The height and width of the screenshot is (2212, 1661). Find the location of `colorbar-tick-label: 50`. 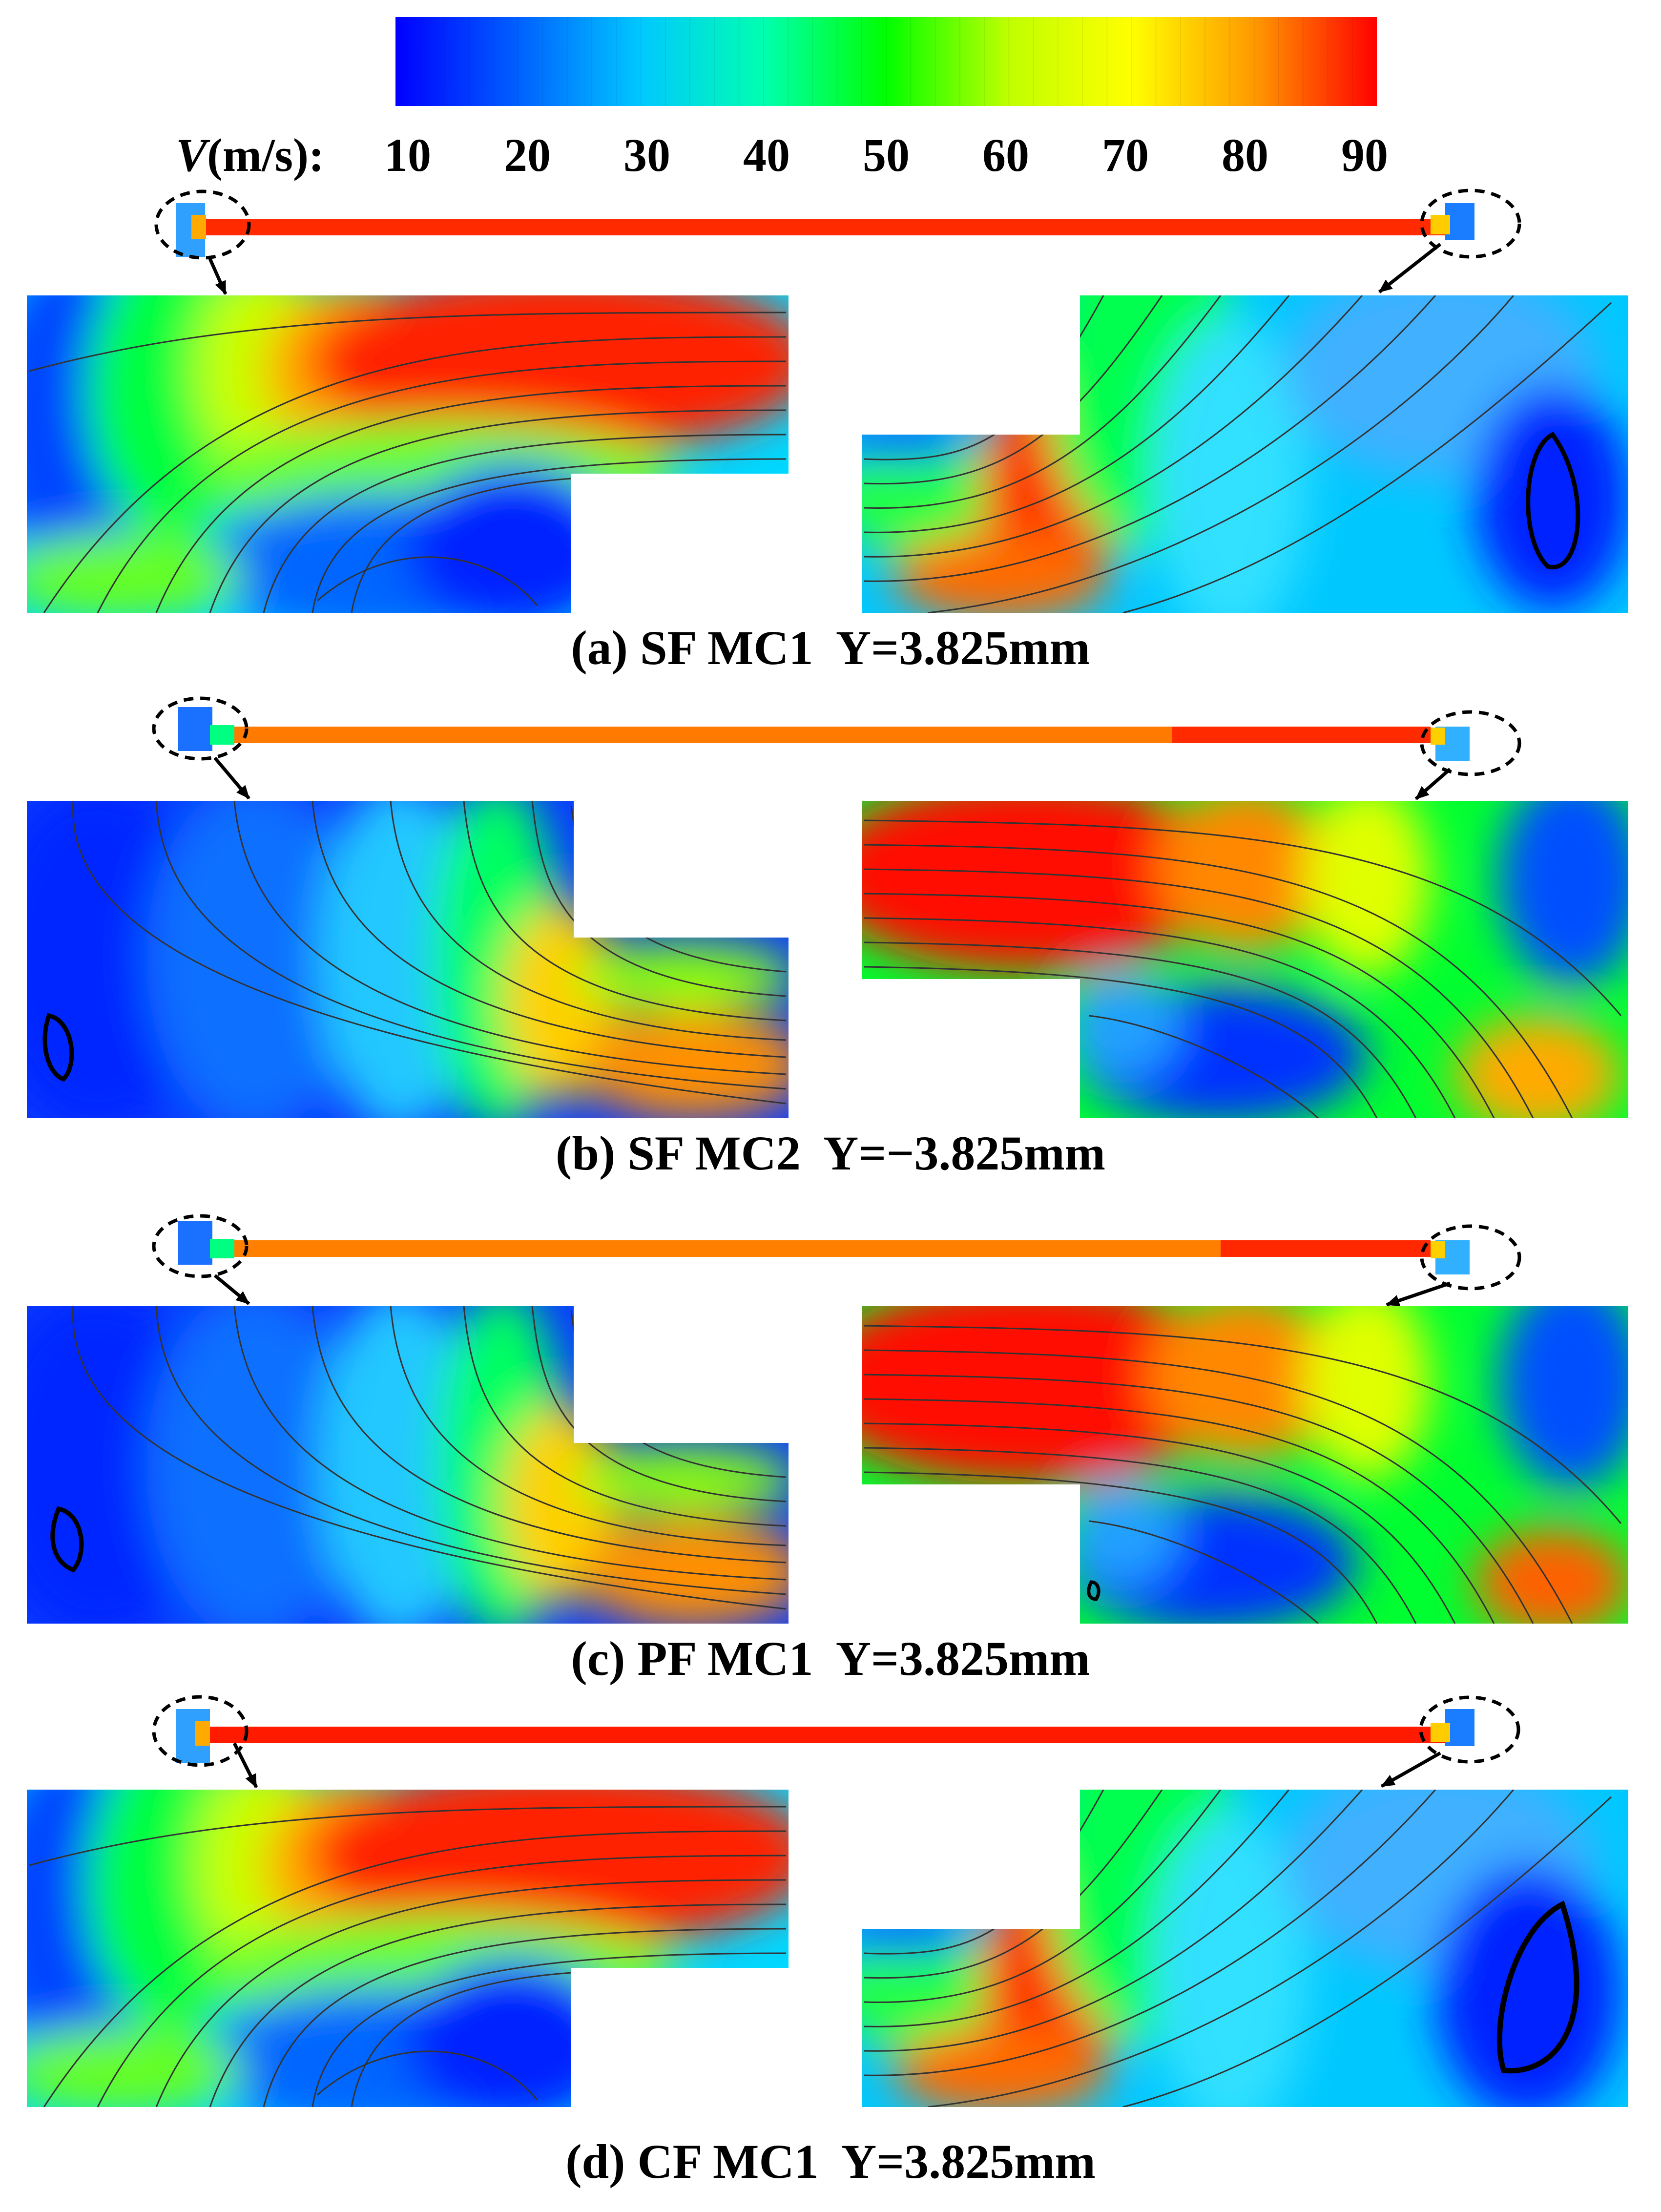

colorbar-tick-label: 50 is located at coordinates (886, 155).